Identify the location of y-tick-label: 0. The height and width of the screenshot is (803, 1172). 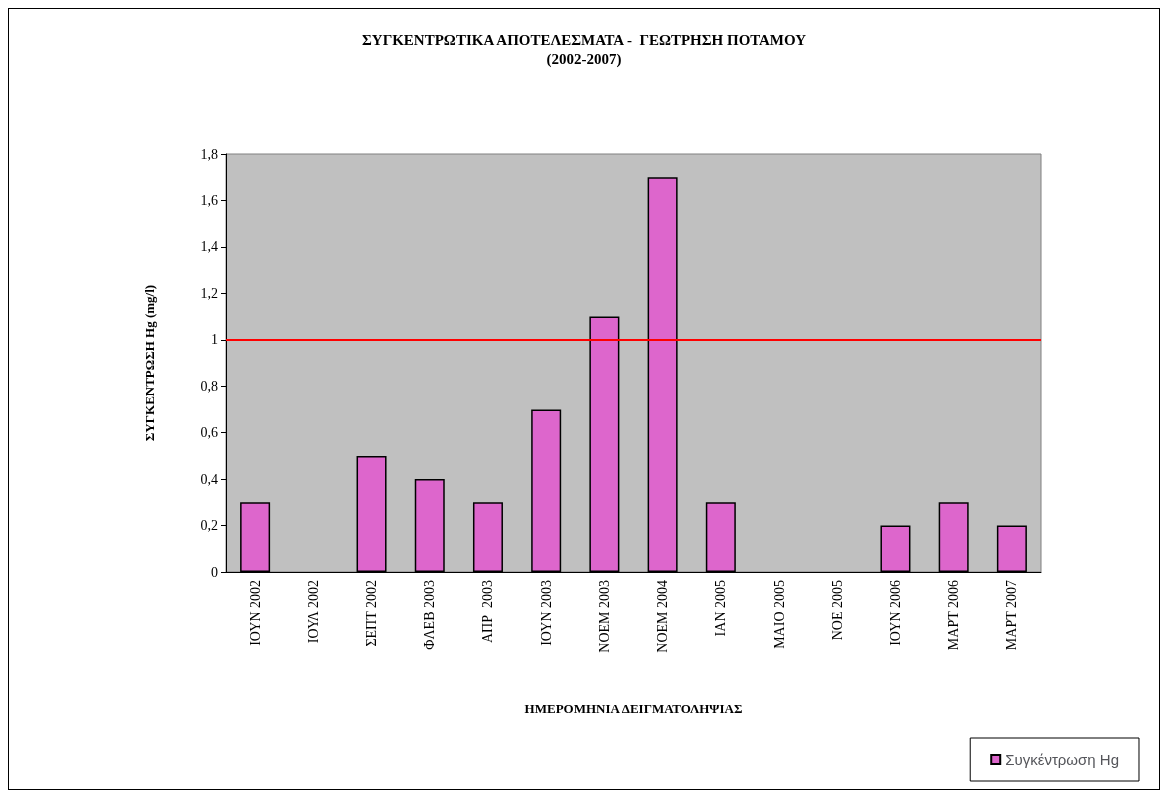
(214, 572).